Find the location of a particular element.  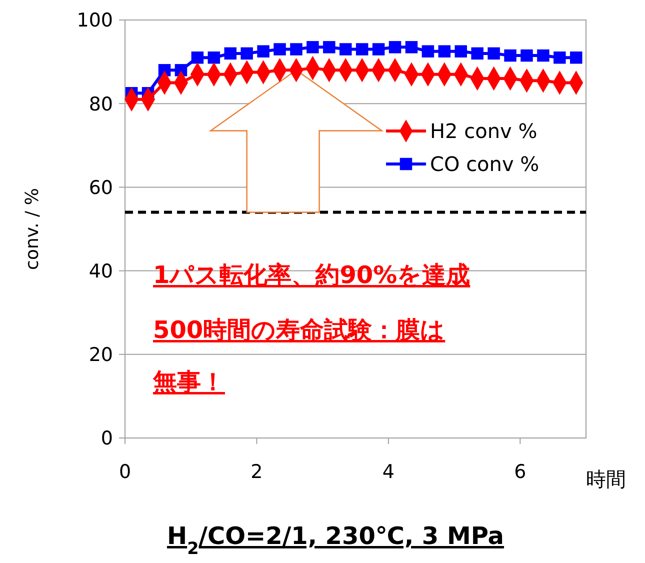

y-axis-title: conv. / % is located at coordinates (32, 229).